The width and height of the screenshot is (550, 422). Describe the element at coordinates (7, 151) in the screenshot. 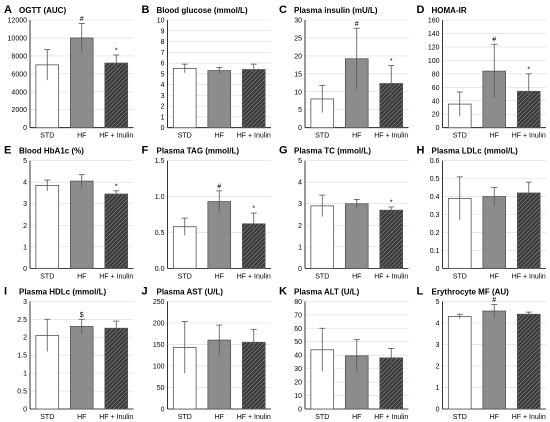

I see `panel-letter: E` at that location.